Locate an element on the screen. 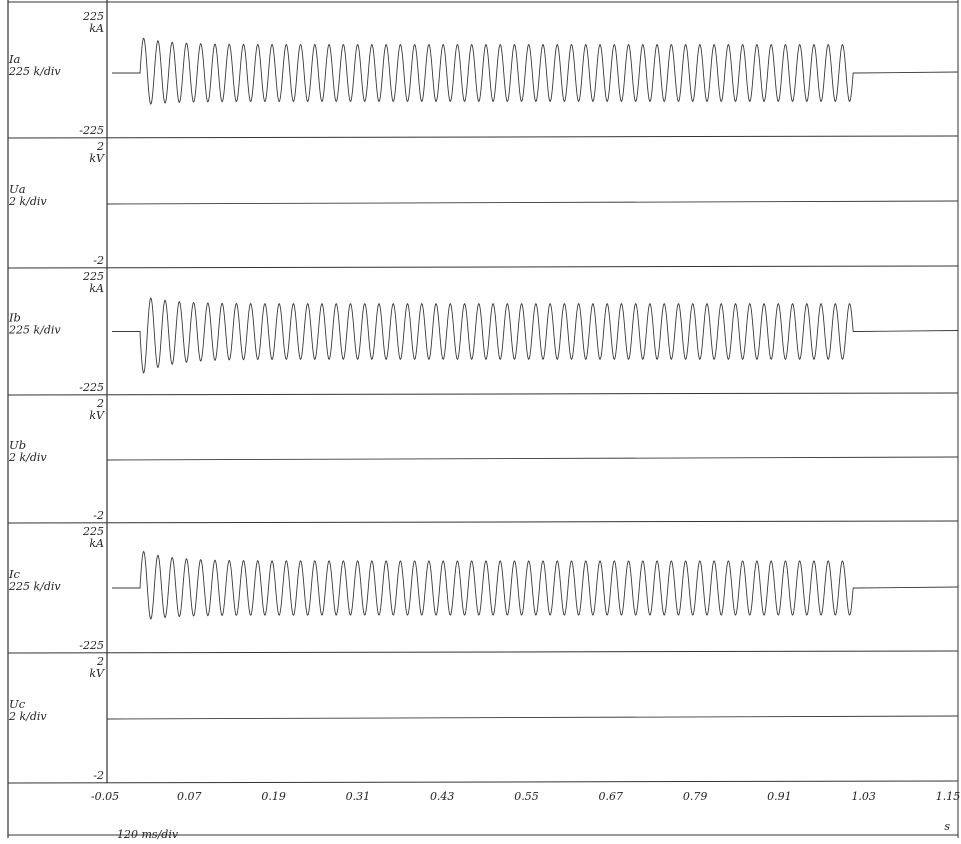 This screenshot has height=844, width=961. x-tick-label: 1.15 is located at coordinates (948, 796).